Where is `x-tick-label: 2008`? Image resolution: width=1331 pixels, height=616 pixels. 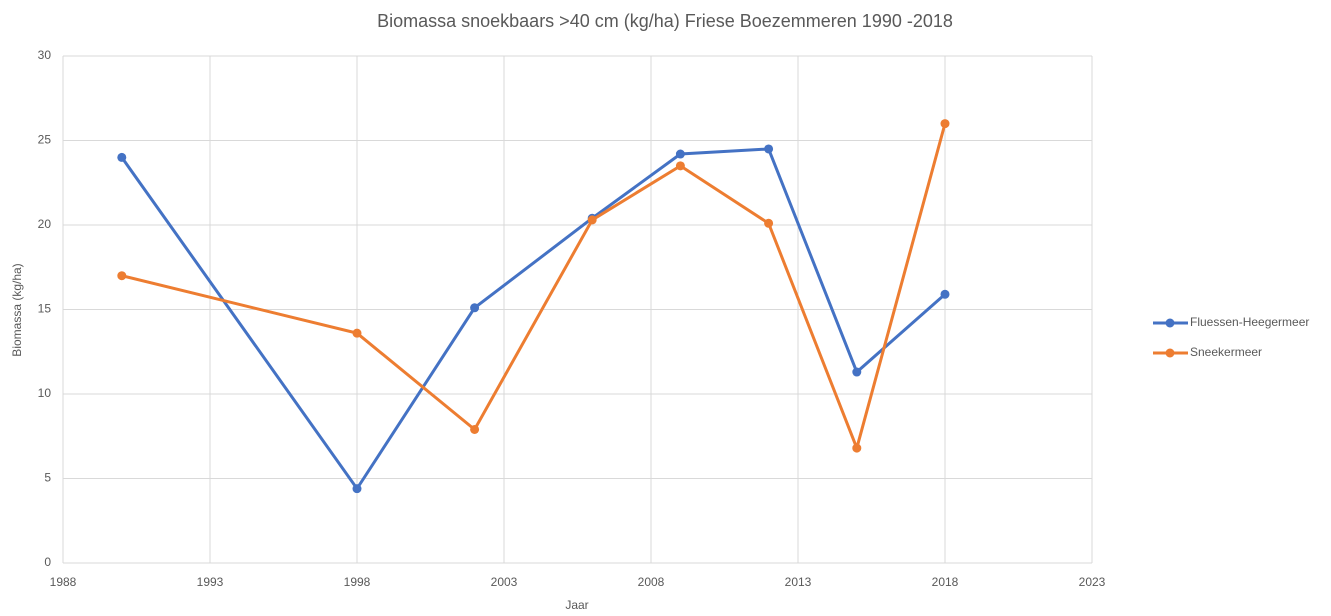 x-tick-label: 2008 is located at coordinates (651, 582).